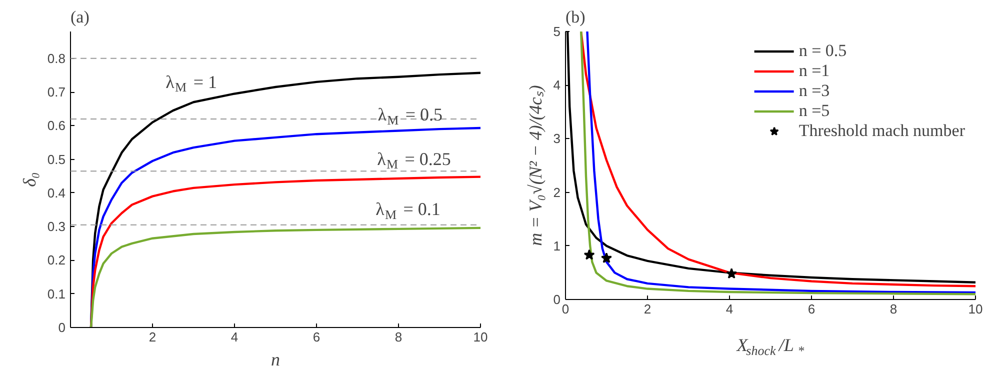 The height and width of the screenshot is (377, 991). I want to click on y-tick-label: 0.3, so click(56, 226).